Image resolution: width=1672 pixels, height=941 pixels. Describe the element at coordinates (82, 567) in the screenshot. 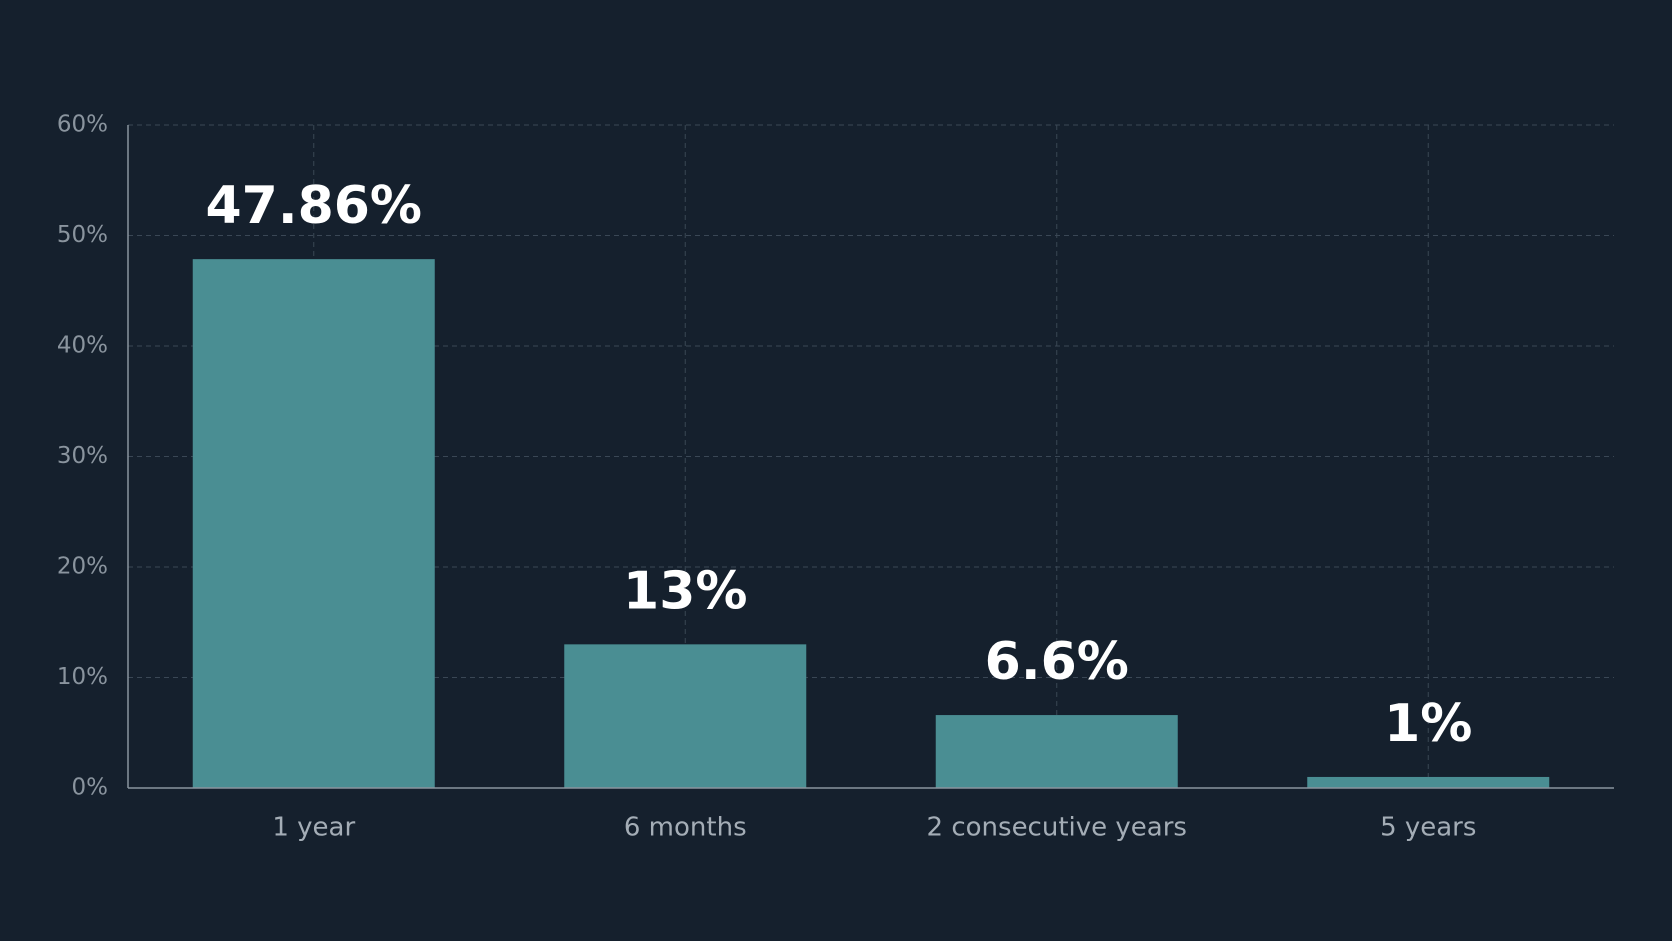

I see `y-tick-label: 20%` at that location.